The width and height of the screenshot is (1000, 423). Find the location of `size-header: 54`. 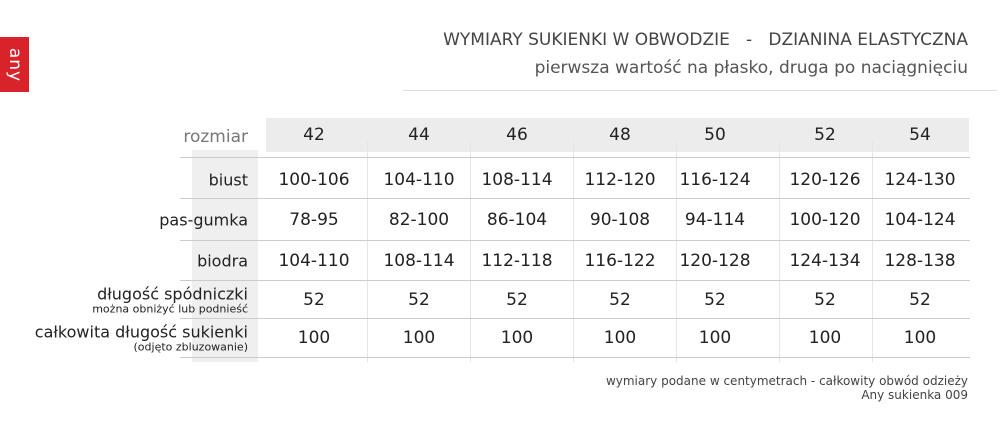

size-header: 54 is located at coordinates (920, 135).